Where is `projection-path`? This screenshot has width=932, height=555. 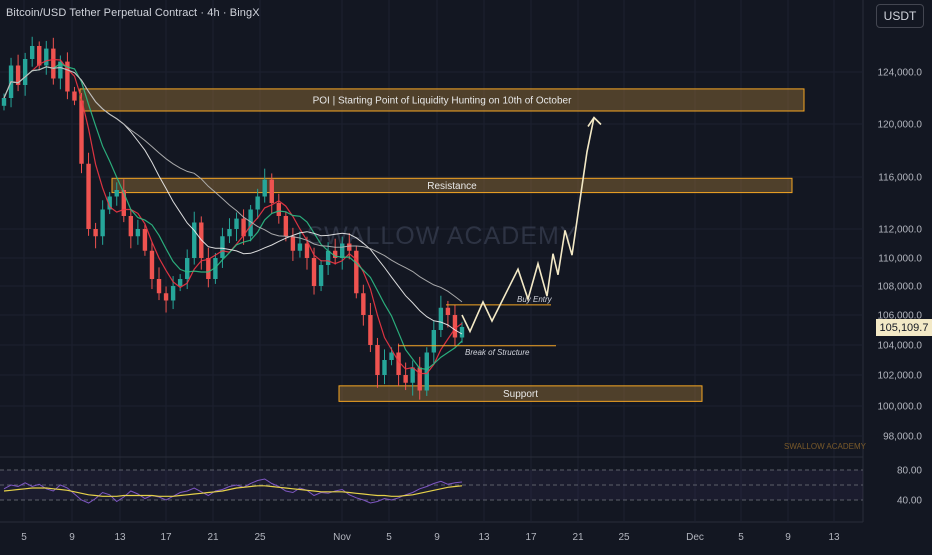
projection-path is located at coordinates (528, 225).